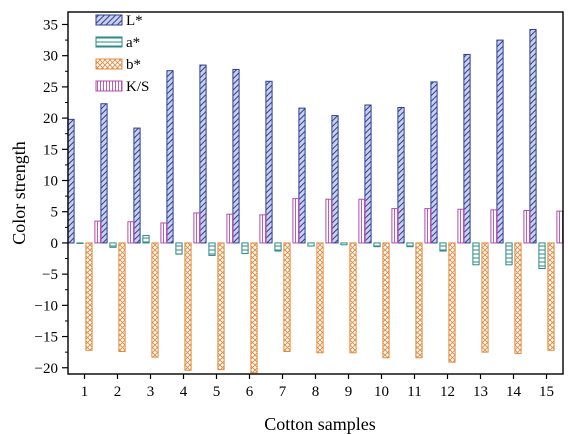 This screenshot has height=434, width=568. What do you see at coordinates (50, 275) in the screenshot?
I see `y-tick-label: −5` at bounding box center [50, 275].